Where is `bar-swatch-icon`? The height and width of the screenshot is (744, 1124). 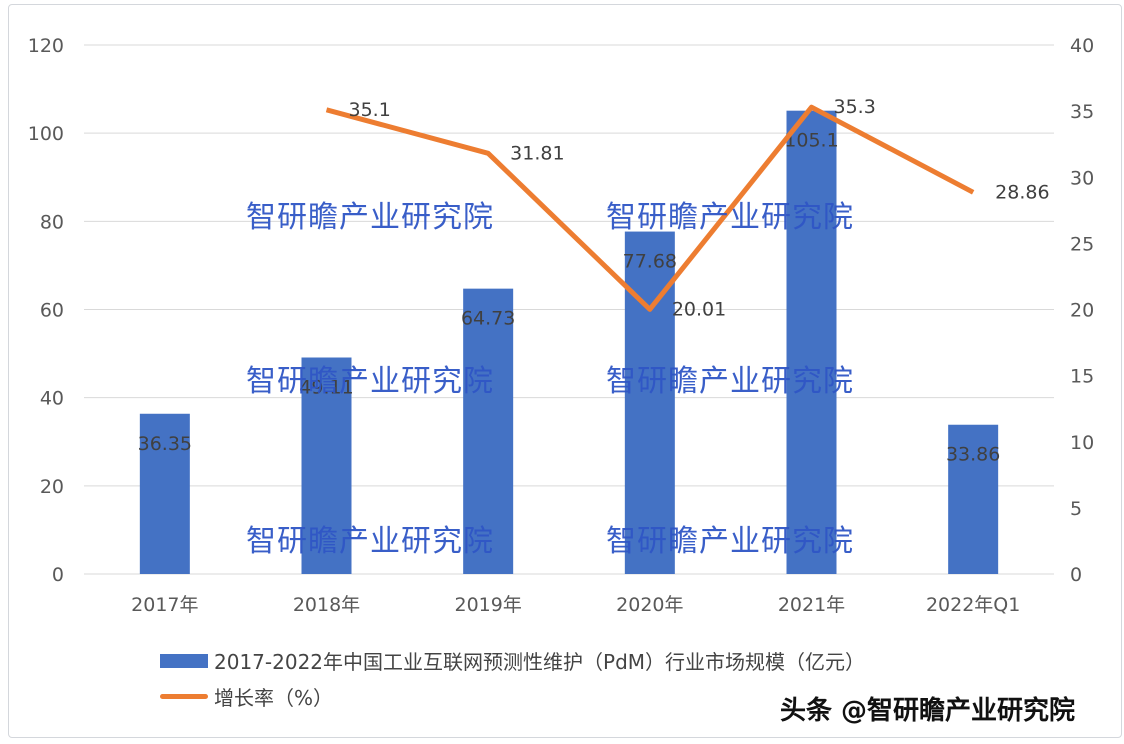
bar-swatch-icon is located at coordinates (184, 660).